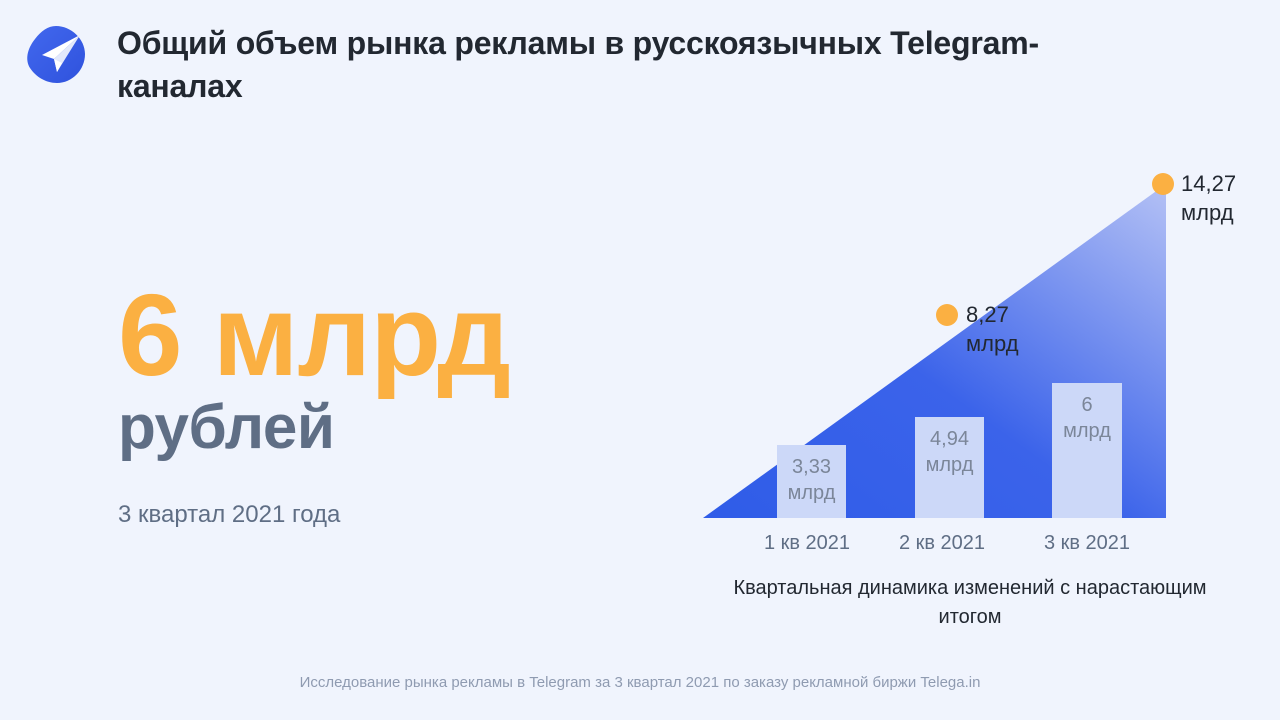 This screenshot has height=720, width=1280. I want to click on bar-q1-value: 3,33, so click(811, 467).